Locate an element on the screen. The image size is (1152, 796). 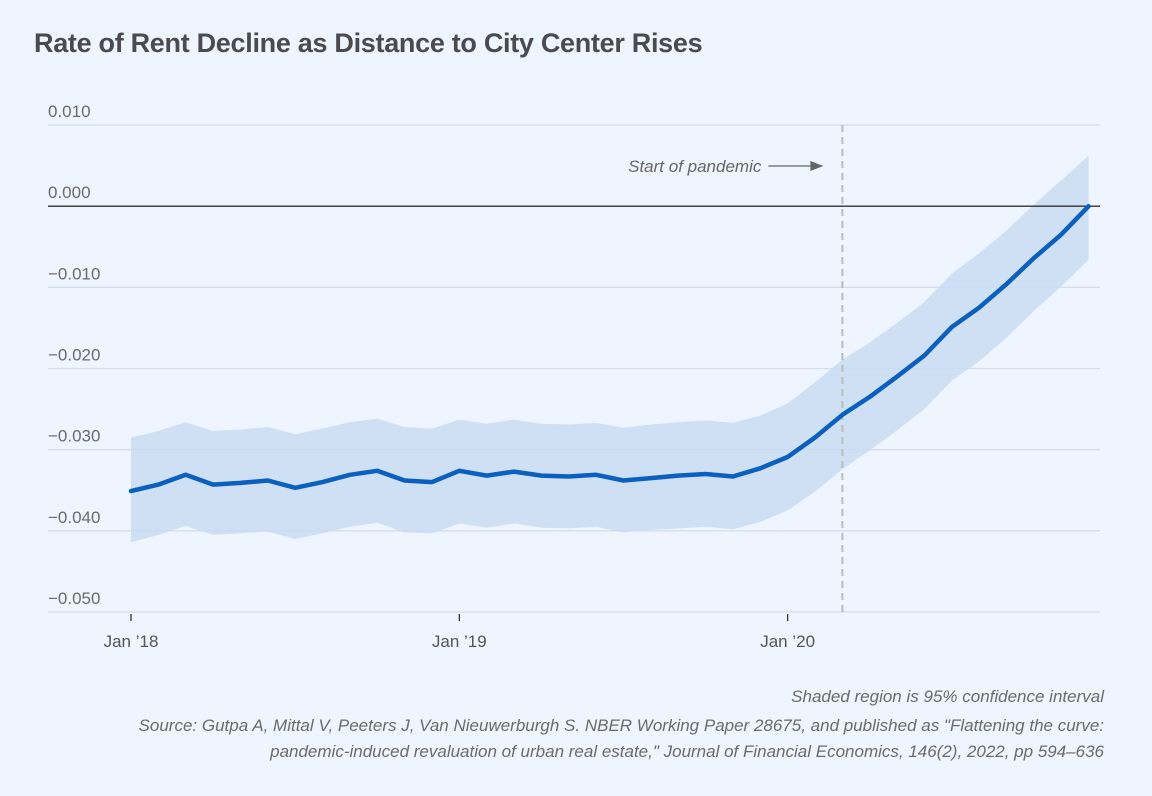
x-axis-ticks: Jan ’18 Jan ’19 Jan ’20 is located at coordinates (459, 632).